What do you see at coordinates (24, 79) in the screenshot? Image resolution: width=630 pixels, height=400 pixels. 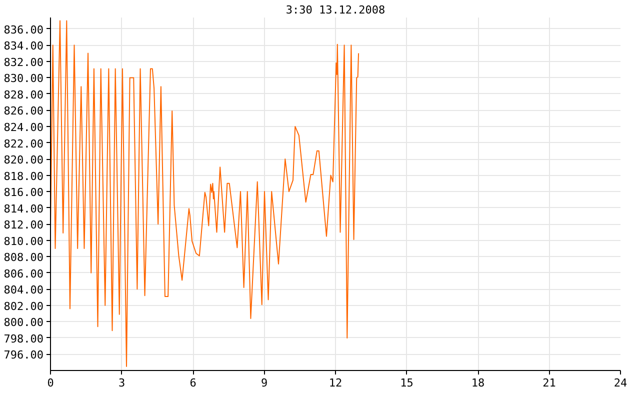 I see `y-tick-label: 830.00` at bounding box center [24, 79].